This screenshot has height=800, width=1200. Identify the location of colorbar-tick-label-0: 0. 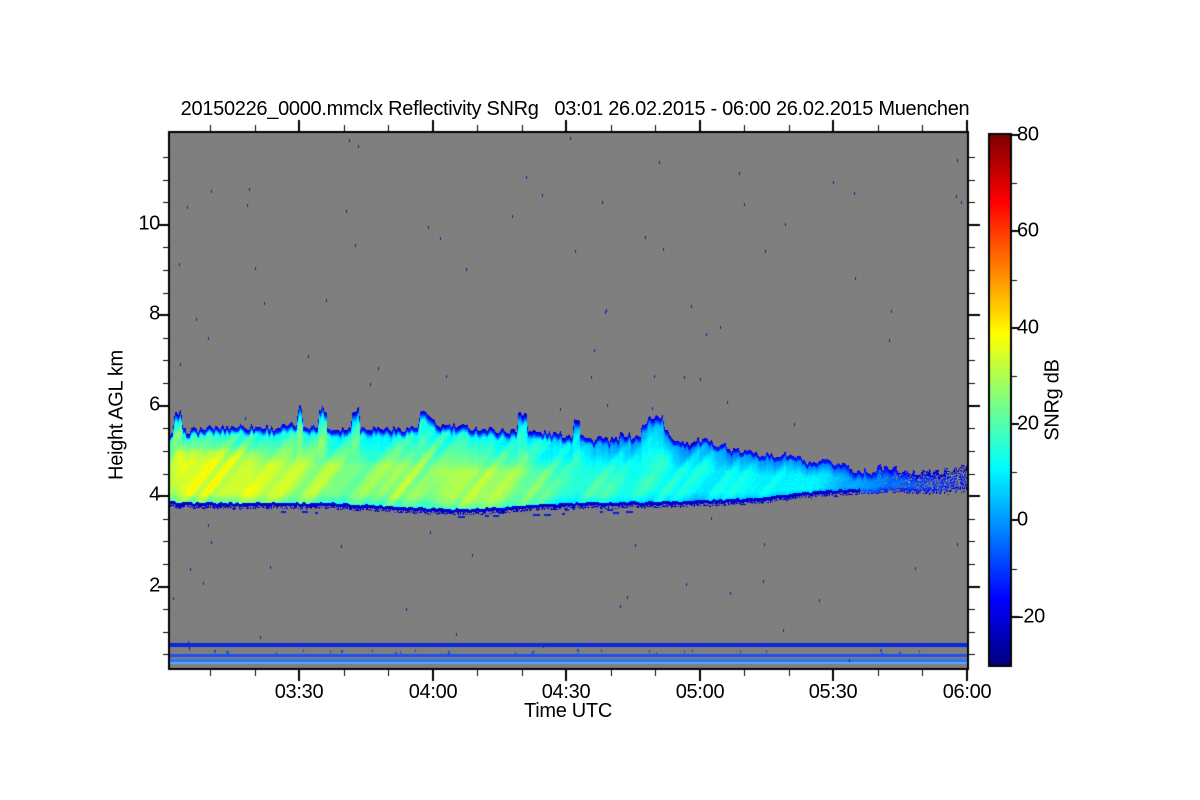
(1022, 519).